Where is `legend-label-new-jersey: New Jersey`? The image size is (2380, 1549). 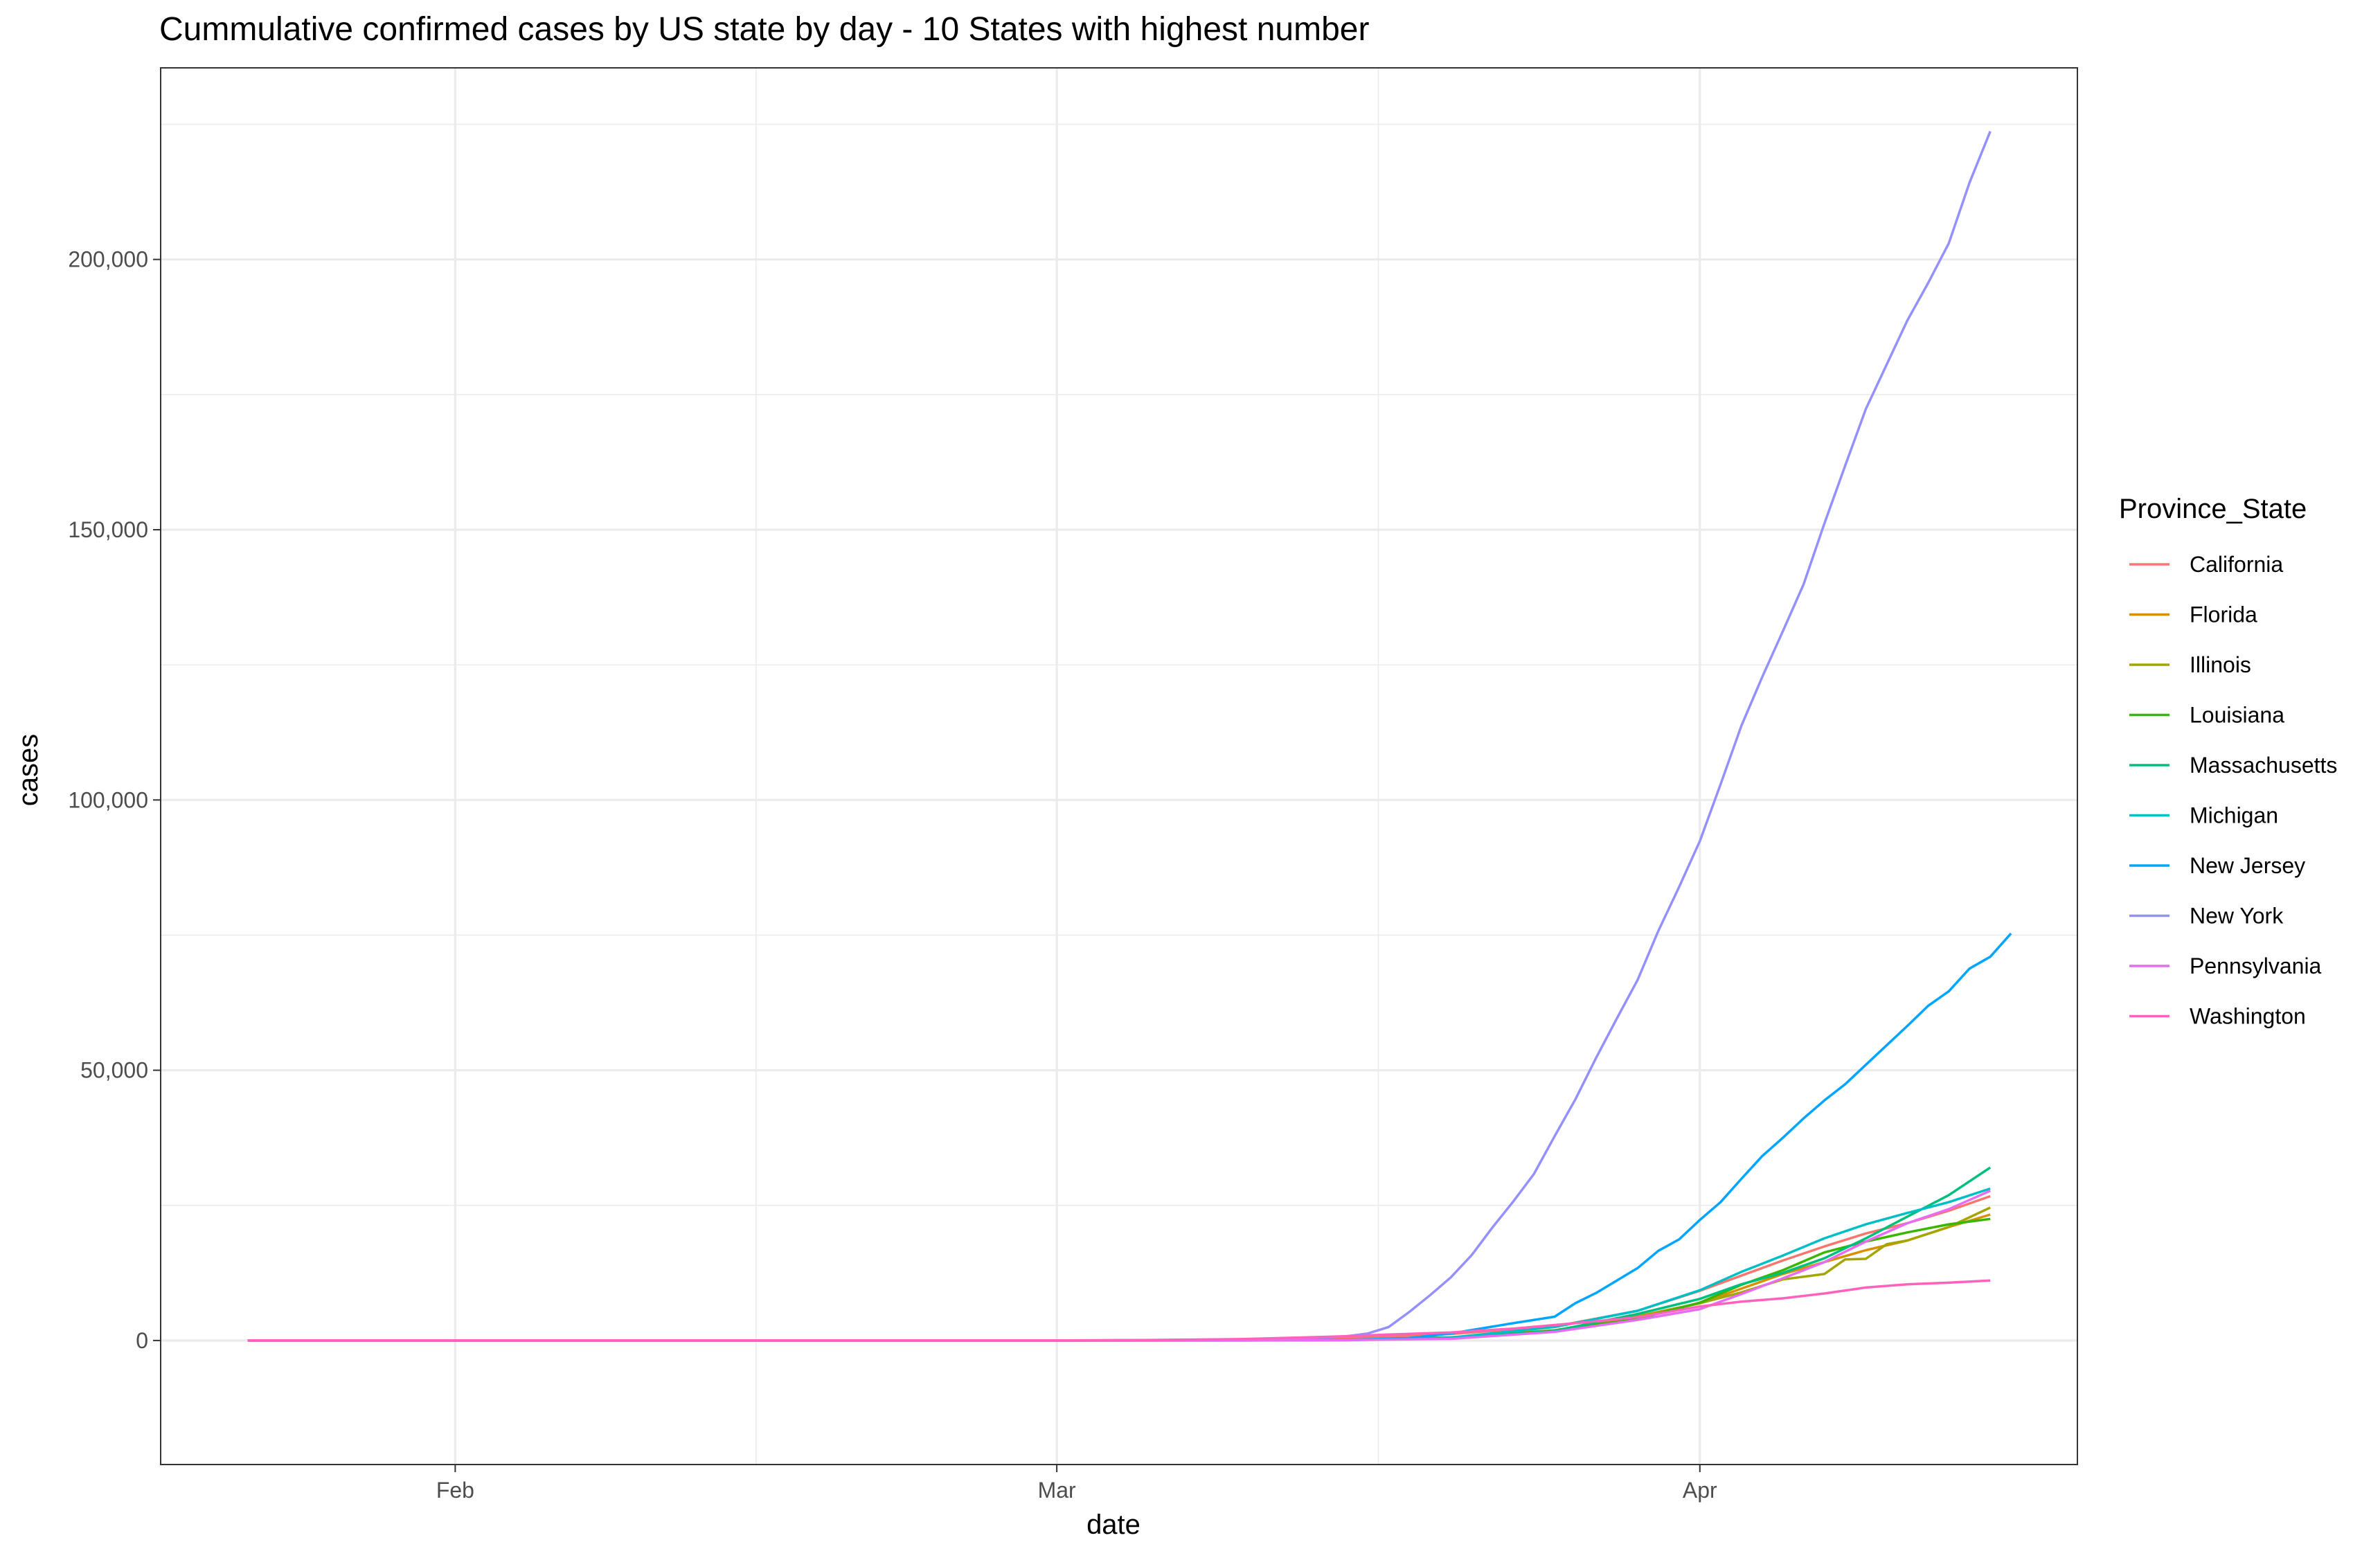
legend-label-new-jersey: New Jersey is located at coordinates (2247, 865).